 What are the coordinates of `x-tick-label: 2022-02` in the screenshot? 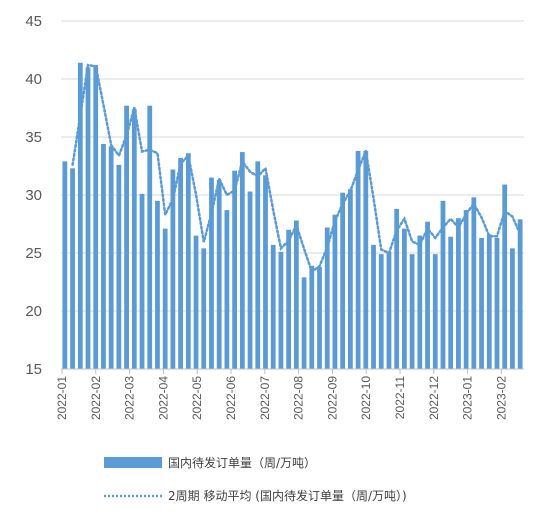 It's located at (96, 398).